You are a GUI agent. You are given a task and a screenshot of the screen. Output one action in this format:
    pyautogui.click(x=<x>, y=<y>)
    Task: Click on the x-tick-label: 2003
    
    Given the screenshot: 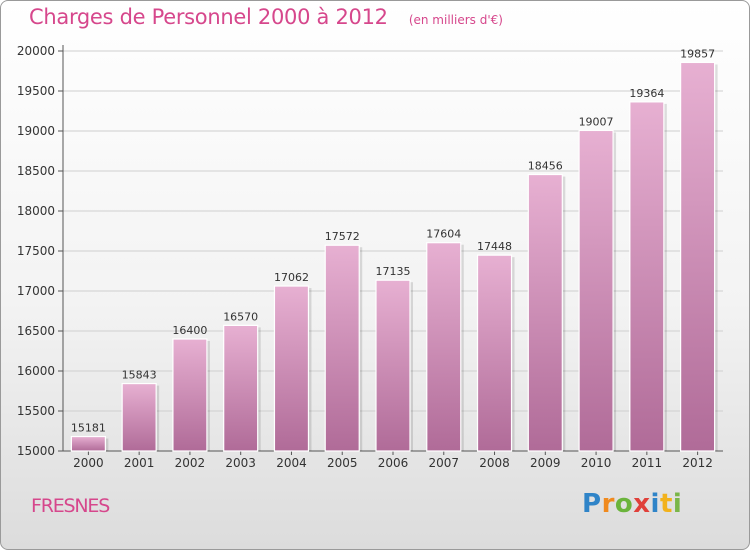 What is the action you would take?
    pyautogui.click(x=240, y=463)
    